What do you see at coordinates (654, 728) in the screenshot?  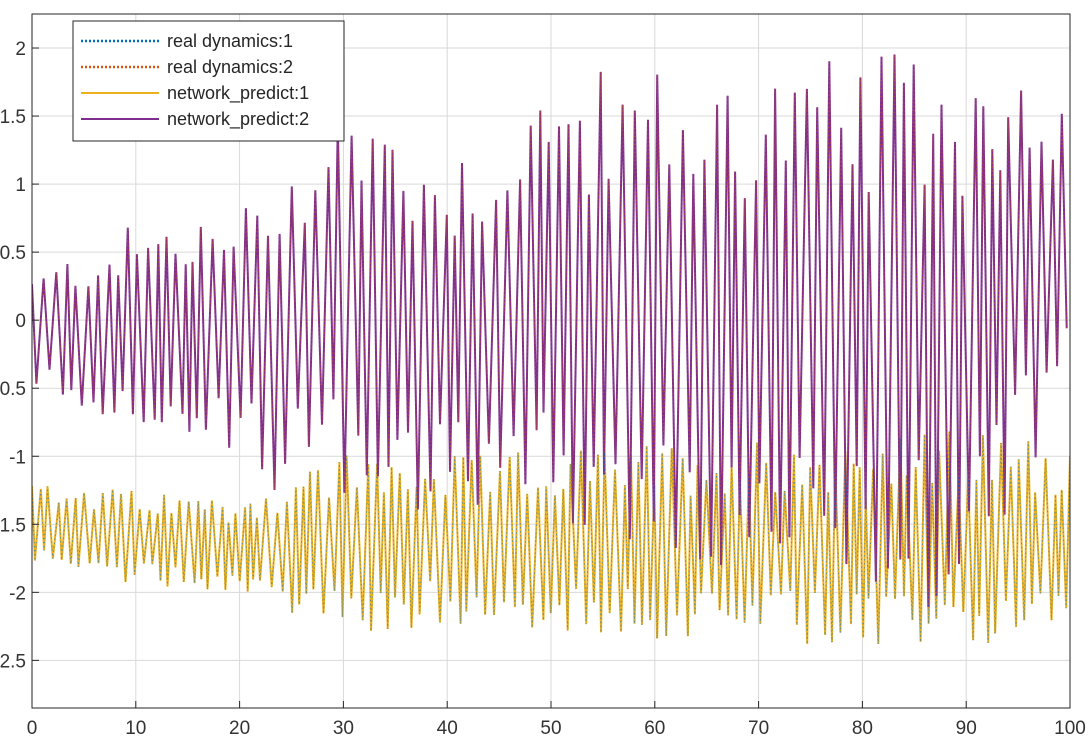 I see `x-tick-label: 60` at bounding box center [654, 728].